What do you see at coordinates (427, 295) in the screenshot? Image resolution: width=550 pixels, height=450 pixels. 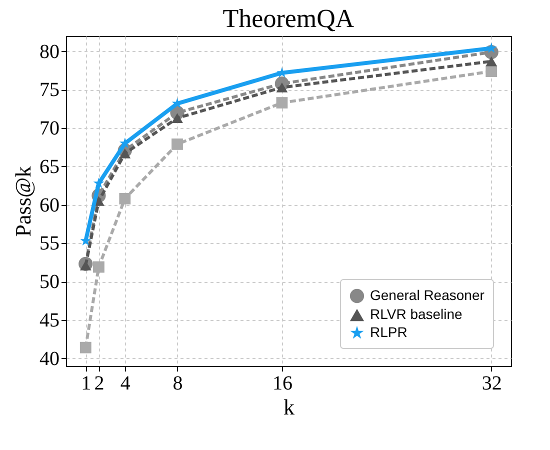 I see `legend-label: General Reasoner` at bounding box center [427, 295].